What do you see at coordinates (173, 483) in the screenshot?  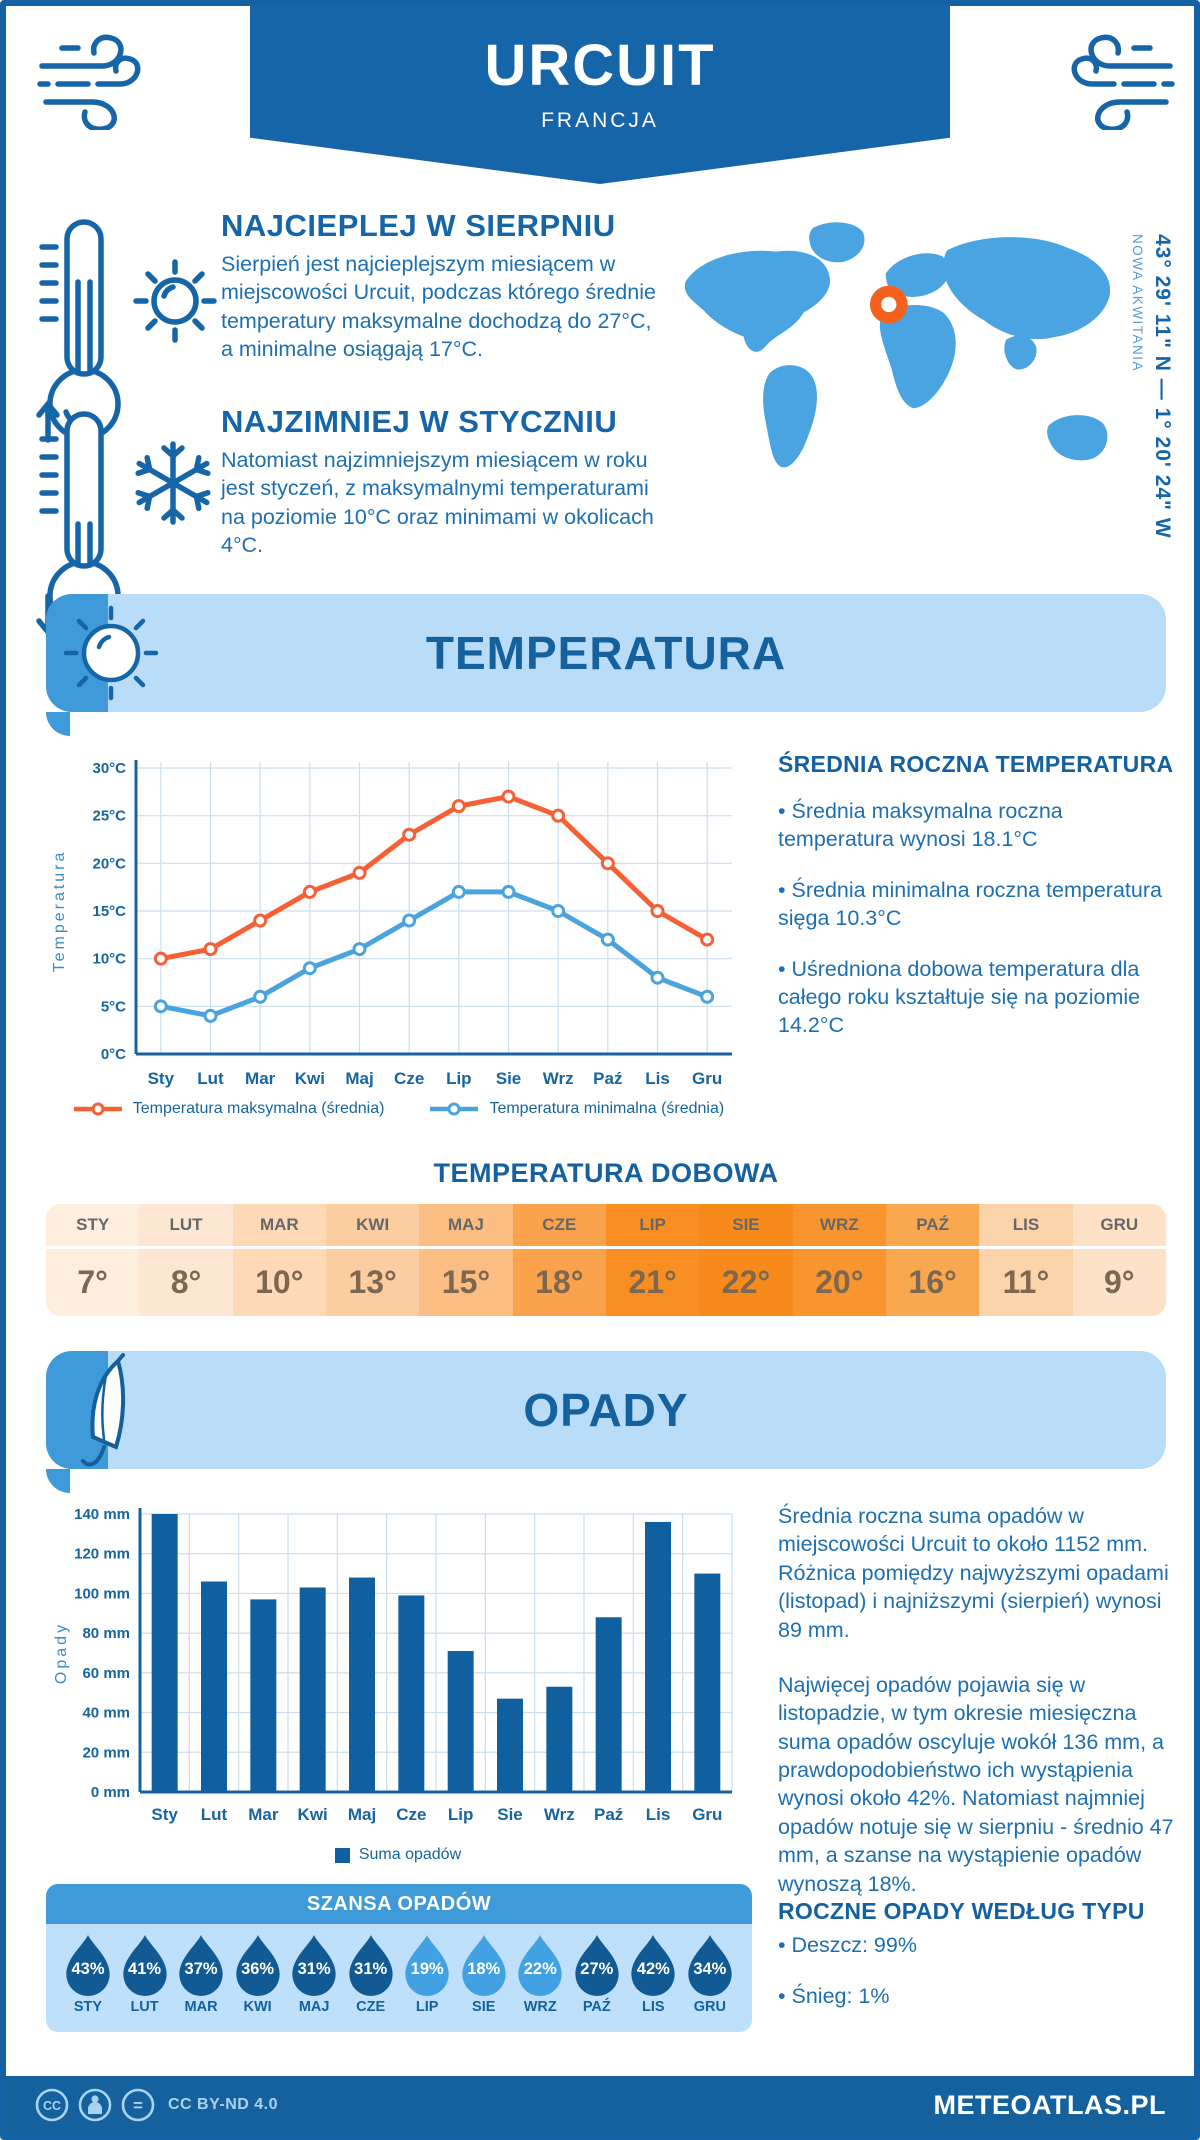 I see `snowflake-icon` at bounding box center [173, 483].